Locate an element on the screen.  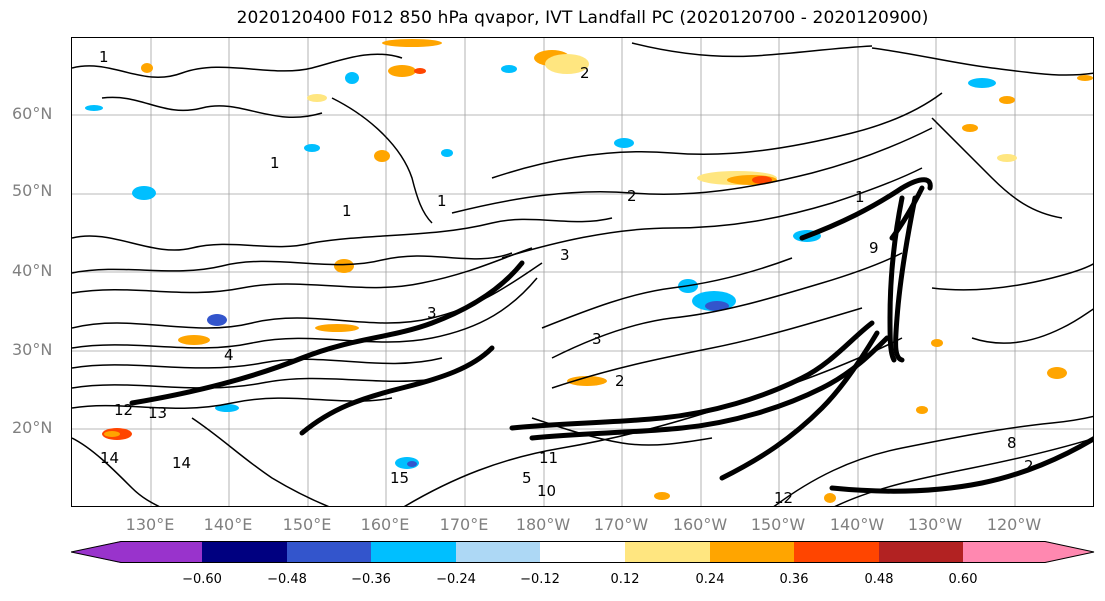
colorbar-tick: −0.12 is located at coordinates (540, 579).